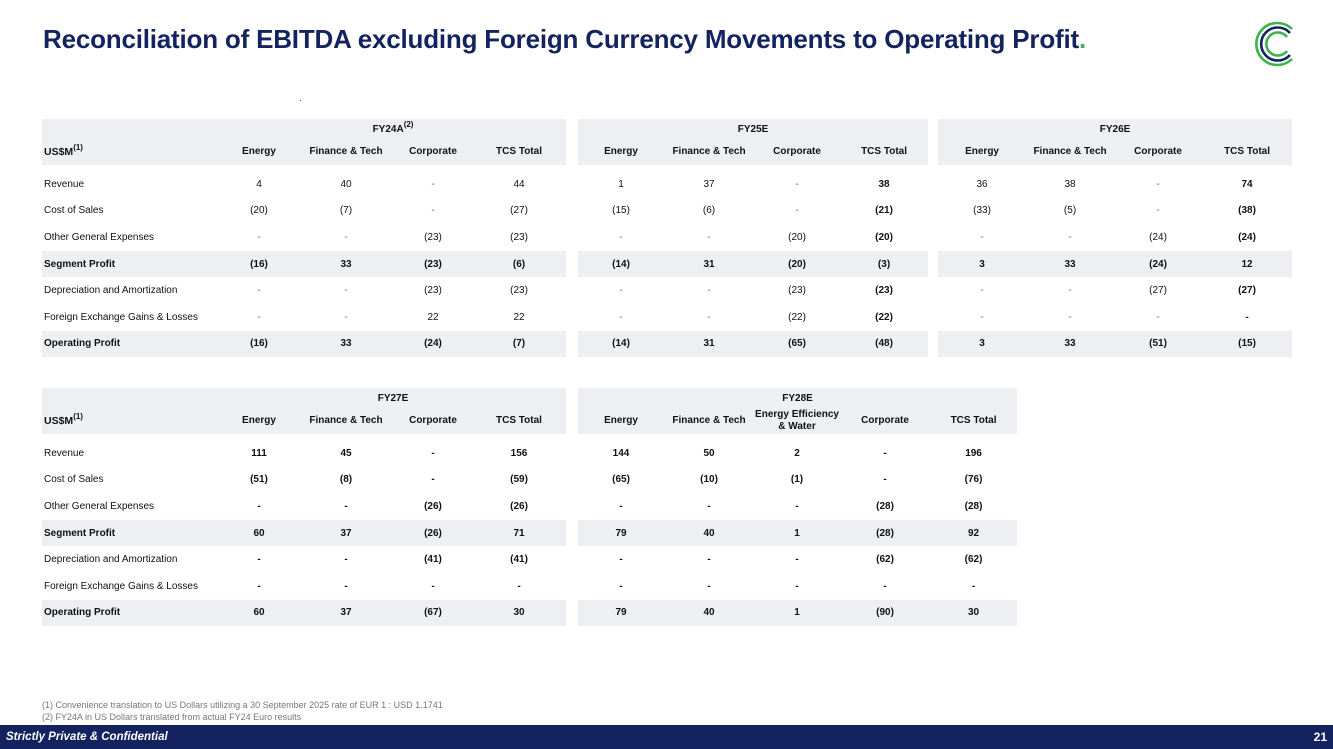 The image size is (1333, 749). I want to click on value-cell: 144, so click(621, 453).